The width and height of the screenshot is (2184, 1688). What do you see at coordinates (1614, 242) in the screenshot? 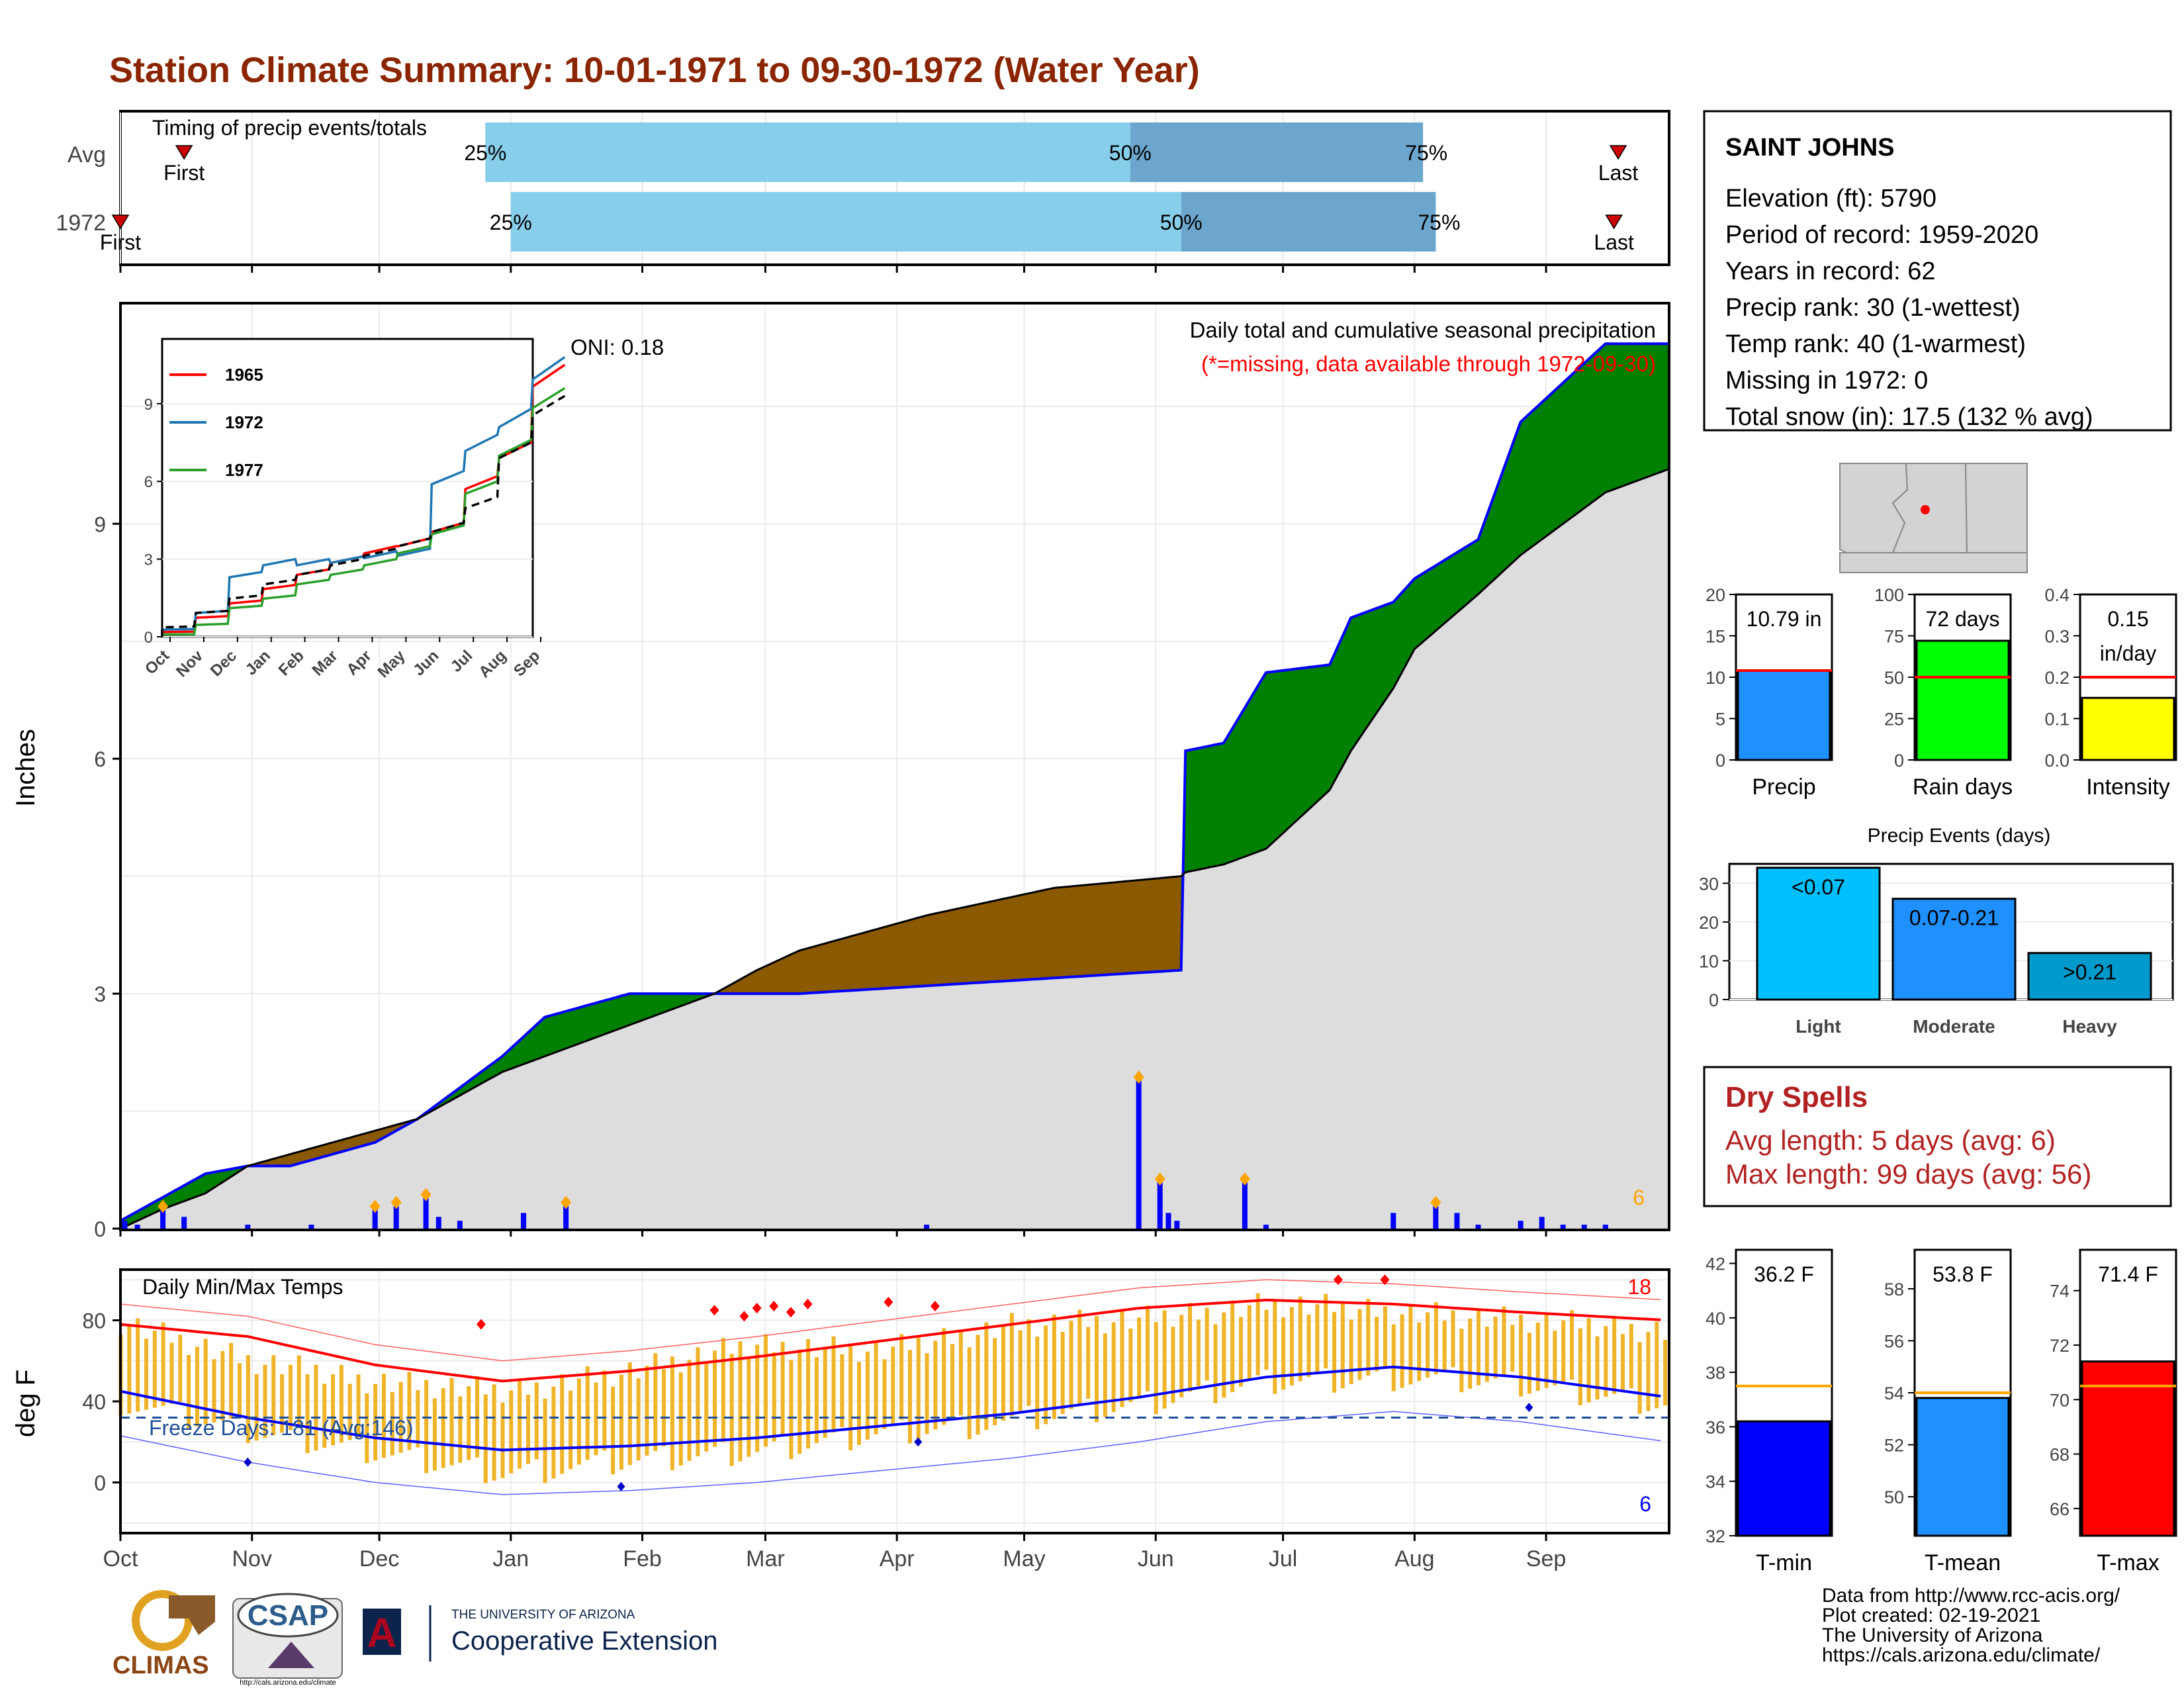
I see `last-event-label: Last` at bounding box center [1614, 242].